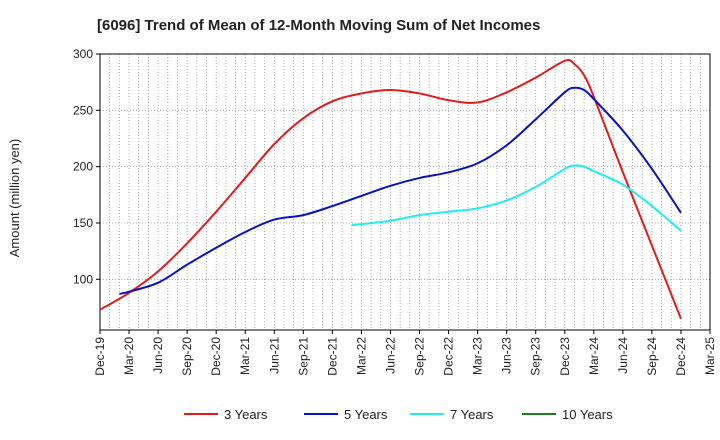 The width and height of the screenshot is (720, 440). What do you see at coordinates (216, 356) in the screenshot?
I see `x-tick-label: Dec-20` at bounding box center [216, 356].